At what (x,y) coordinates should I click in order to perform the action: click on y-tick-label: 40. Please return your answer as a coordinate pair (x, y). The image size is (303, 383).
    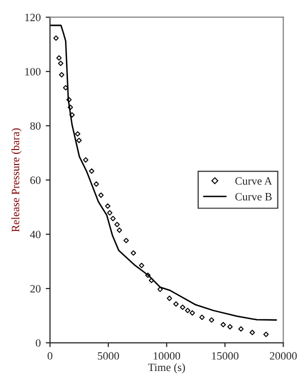
    Looking at the image, I should click on (35, 234).